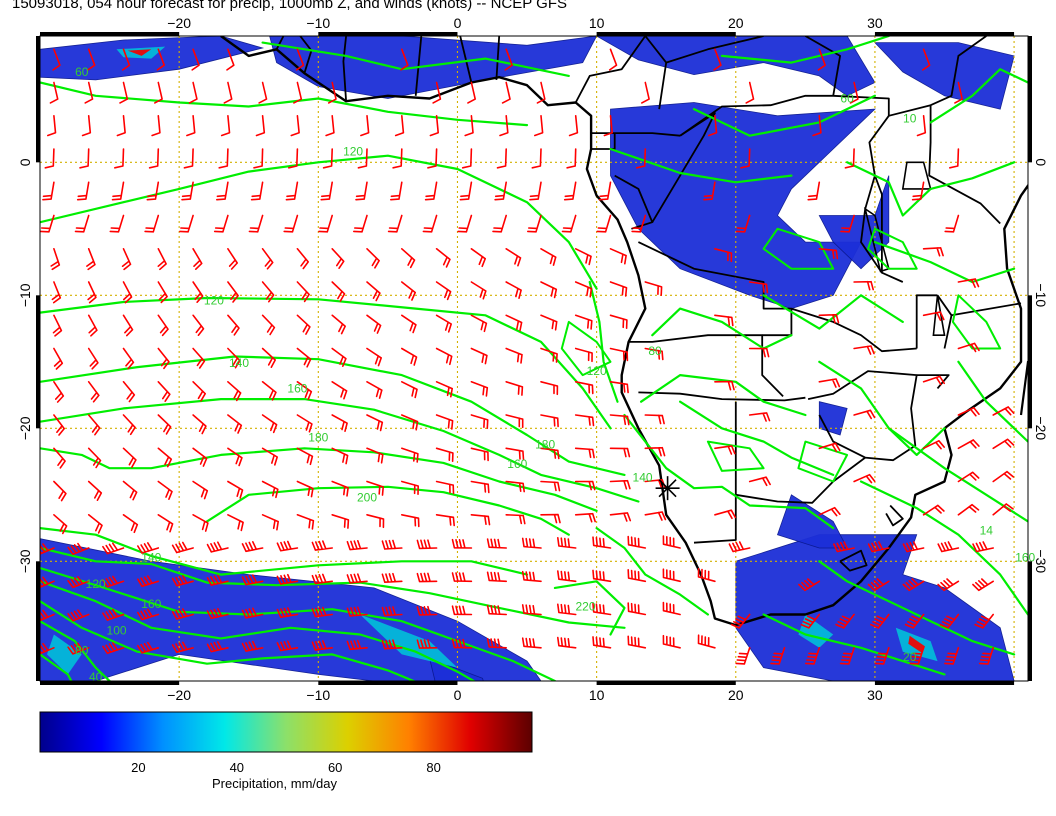 The width and height of the screenshot is (1056, 816). What do you see at coordinates (667, 488) in the screenshot?
I see `station-marker` at bounding box center [667, 488].